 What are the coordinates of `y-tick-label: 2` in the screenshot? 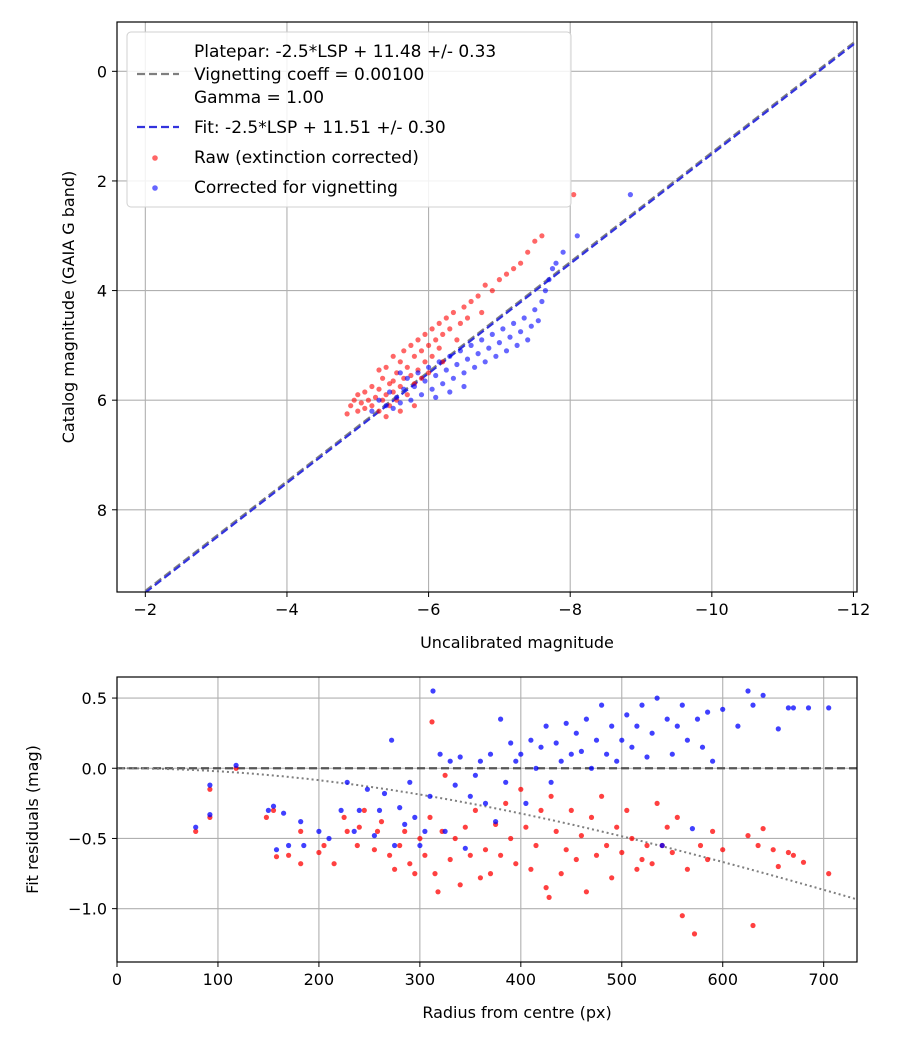 It's located at (102, 181).